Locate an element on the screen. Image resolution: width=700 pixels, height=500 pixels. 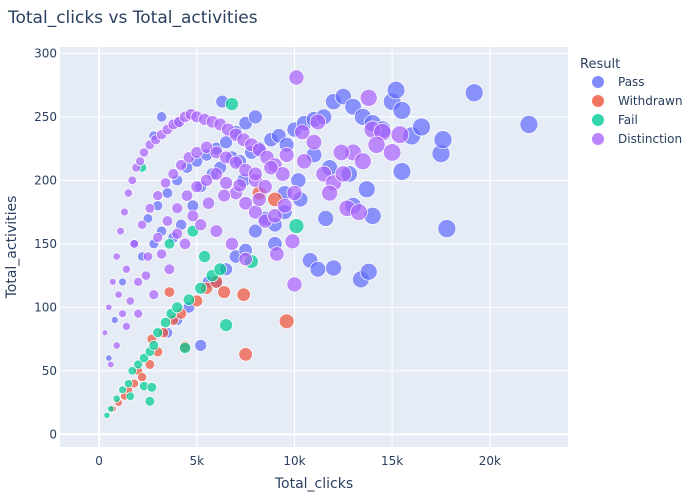
x-tick-label: 10k is located at coordinates (294, 461).